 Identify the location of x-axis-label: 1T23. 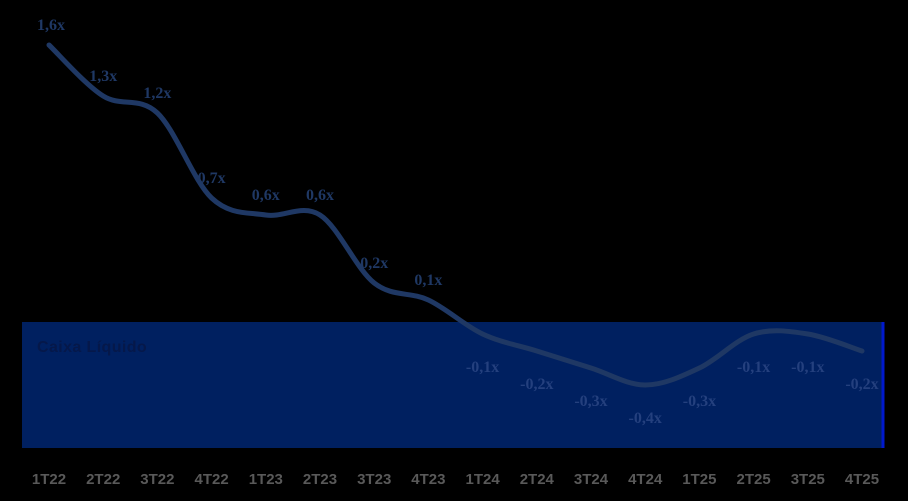
(266, 479).